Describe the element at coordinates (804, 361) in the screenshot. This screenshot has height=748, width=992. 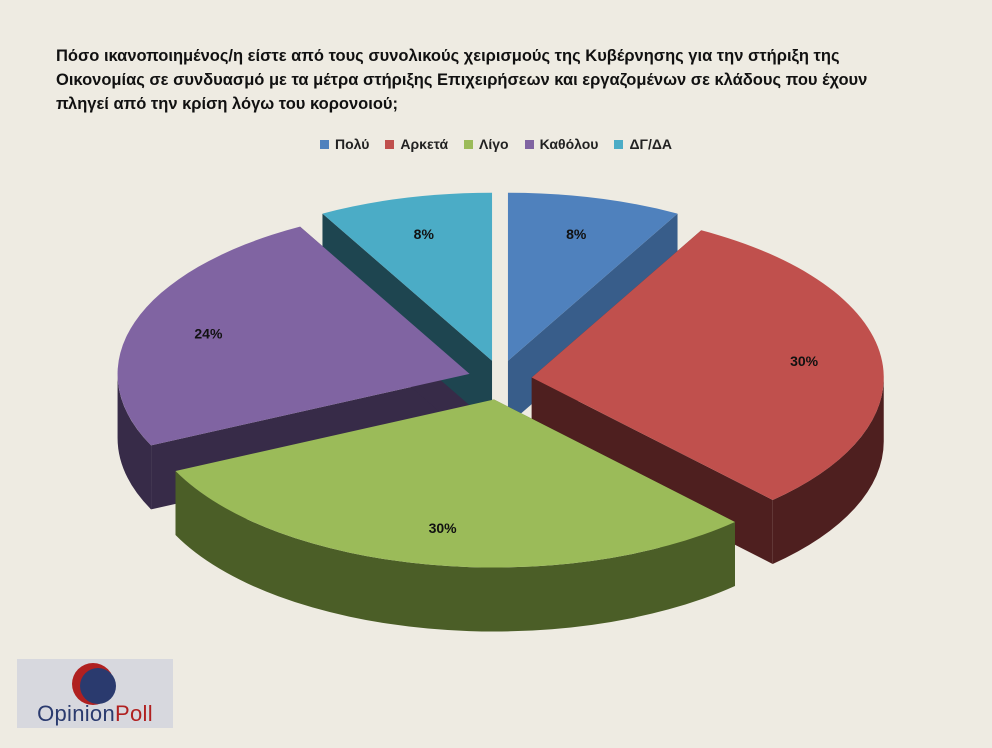
I see `data-label-2: 30%` at that location.